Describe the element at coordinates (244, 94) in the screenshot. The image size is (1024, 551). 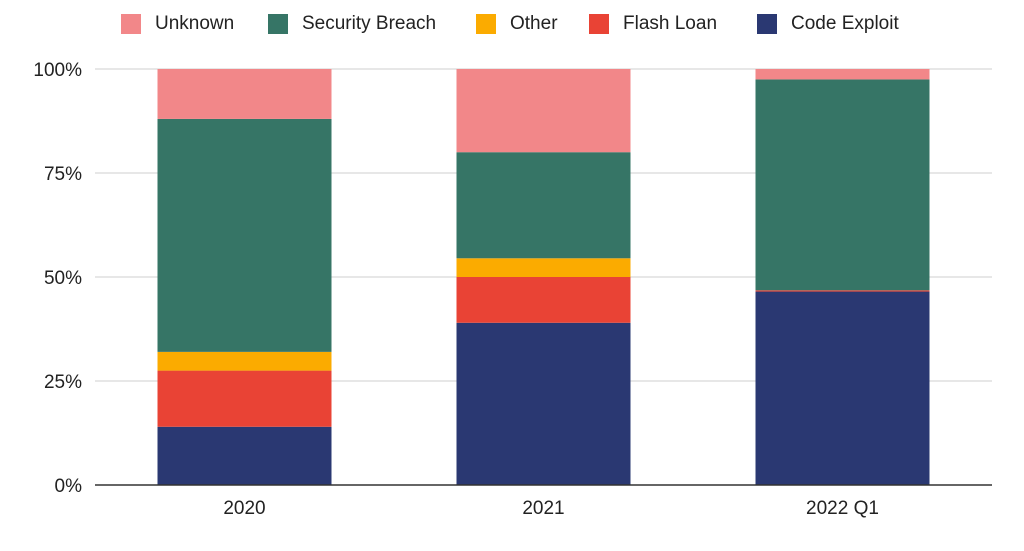
I see `bar-unknown-2020` at that location.